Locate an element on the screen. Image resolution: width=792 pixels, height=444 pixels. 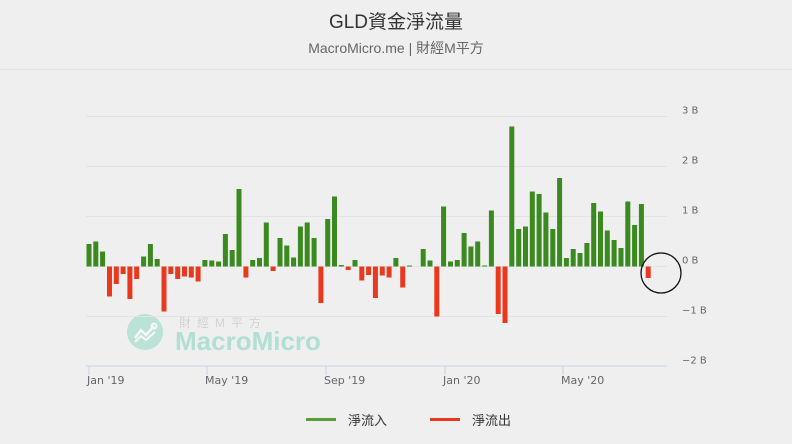
legend-item-outflow: 淨流出 is located at coordinates (470, 419).